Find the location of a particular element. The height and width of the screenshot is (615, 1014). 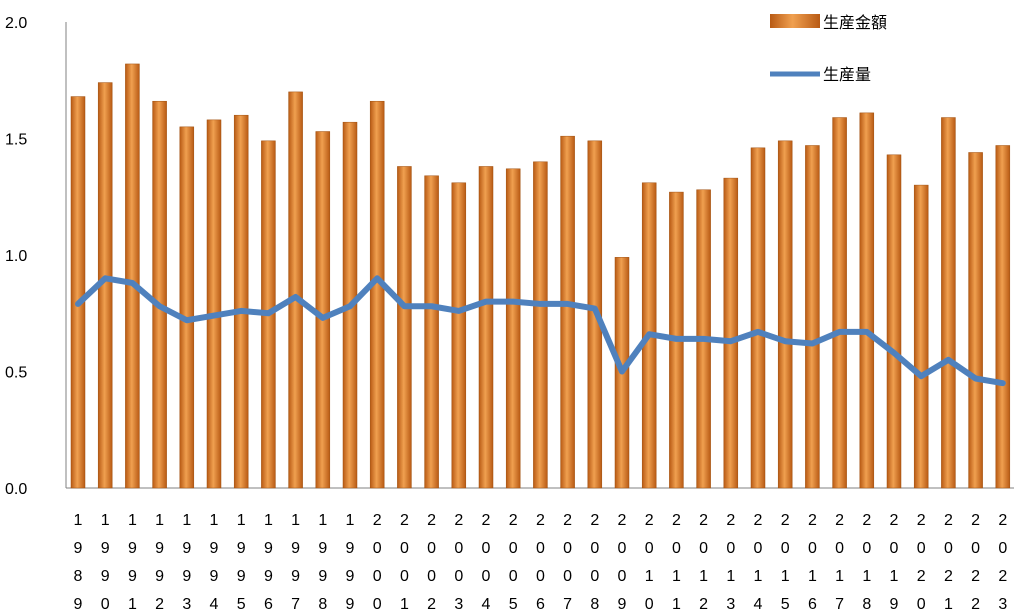

legend-item-production-value: 生産金額 is located at coordinates (828, 23).